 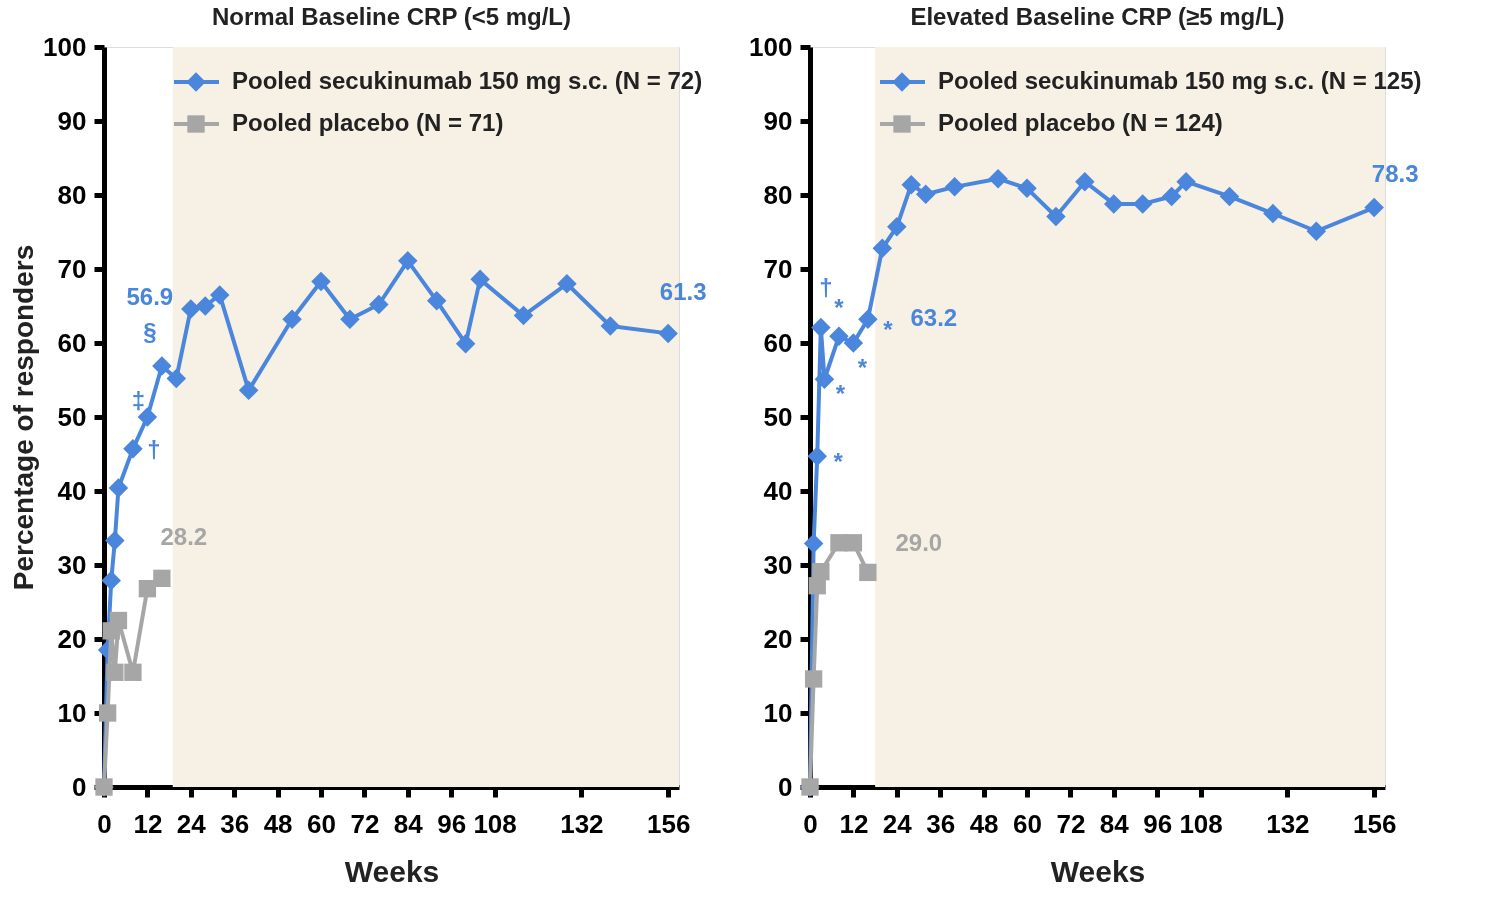 What do you see at coordinates (391, 16) in the screenshot?
I see `chart-title: Normal Baseline CRP (<5 mg/L)` at bounding box center [391, 16].